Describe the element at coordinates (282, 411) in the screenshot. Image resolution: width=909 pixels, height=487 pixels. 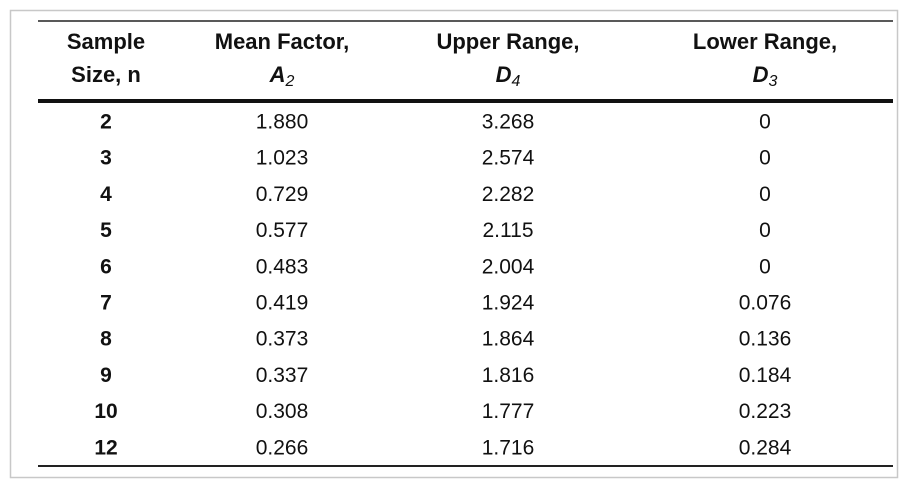
I see `factor-value: 0.308` at that location.